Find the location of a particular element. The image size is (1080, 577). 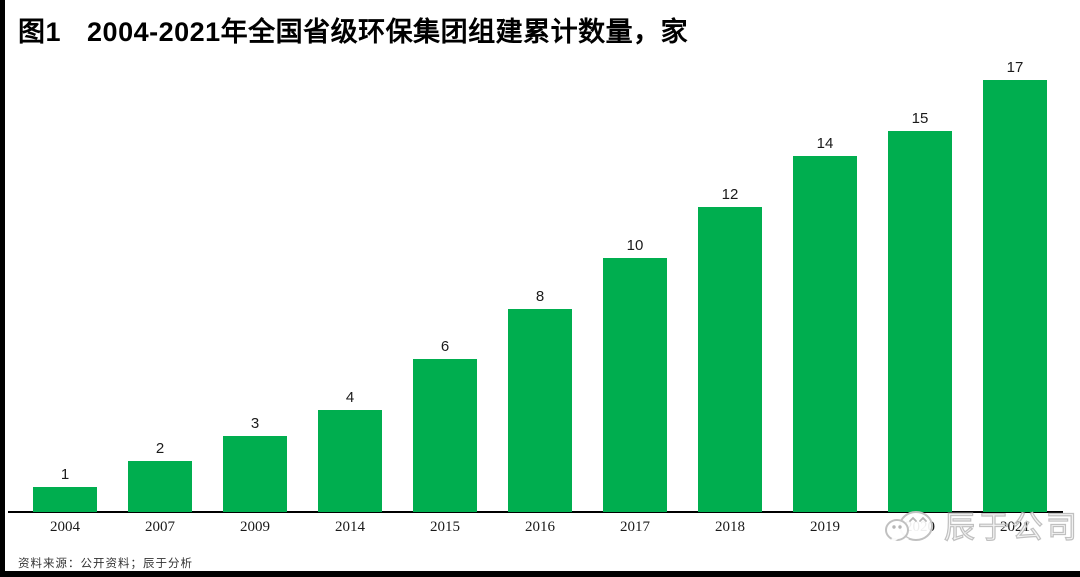

bar-value-label: 14 is located at coordinates (825, 143).